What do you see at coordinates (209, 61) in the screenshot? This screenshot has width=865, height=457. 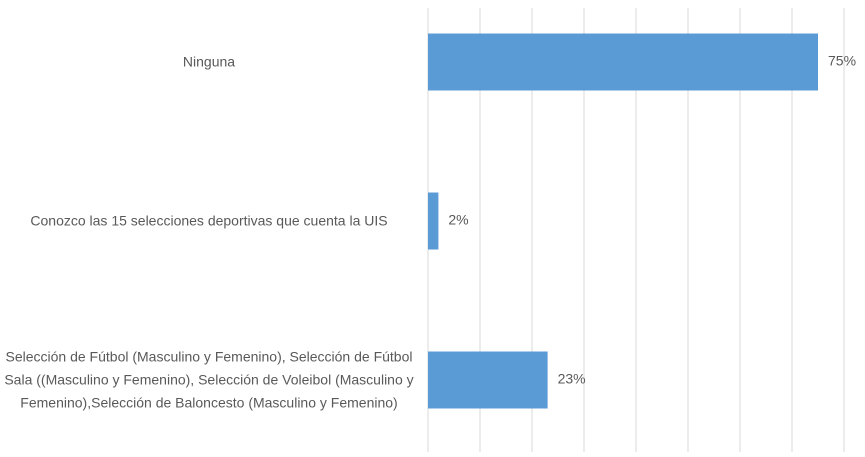 I see `category-label: Ninguna` at bounding box center [209, 61].